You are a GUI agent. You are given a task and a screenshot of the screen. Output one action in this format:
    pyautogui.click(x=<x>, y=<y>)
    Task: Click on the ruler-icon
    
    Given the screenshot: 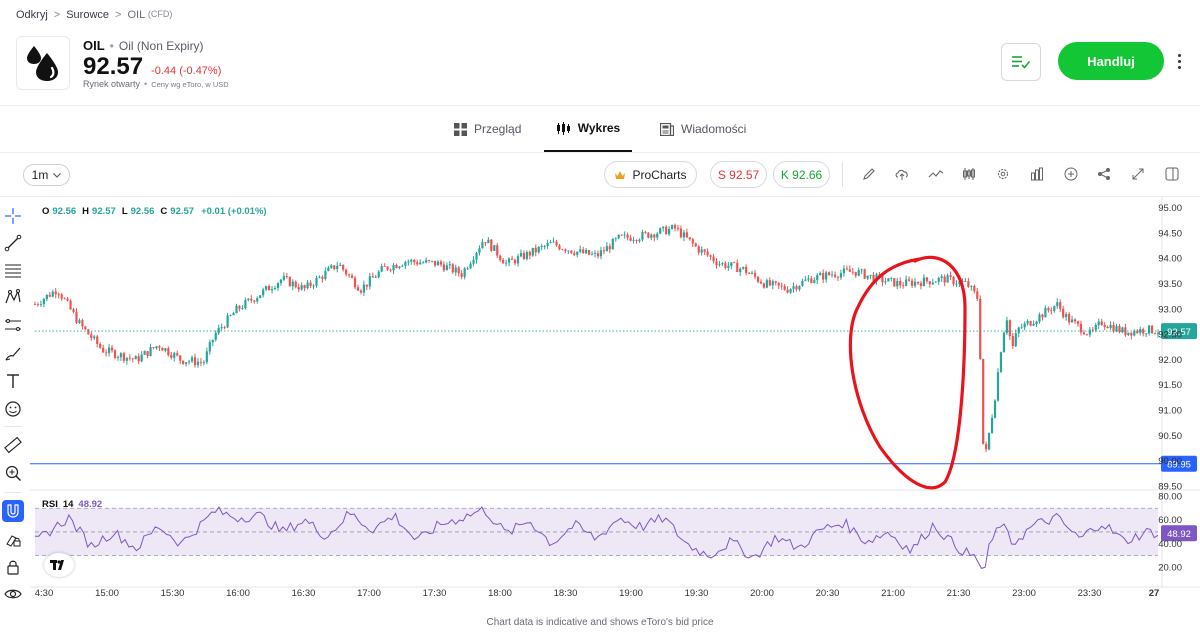 What is the action you would take?
    pyautogui.click(x=13, y=445)
    